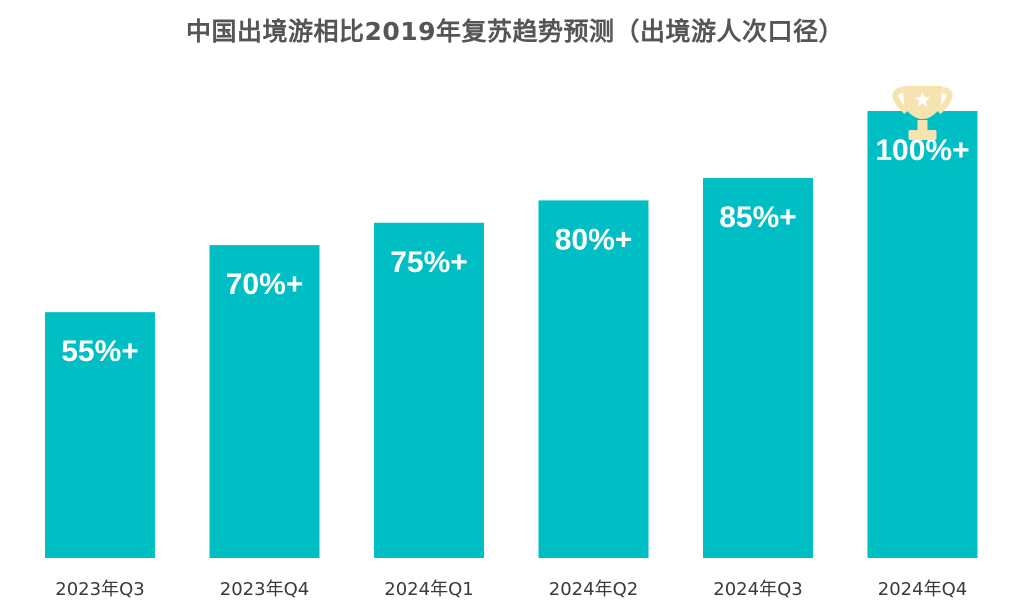 The height and width of the screenshot is (604, 1030). Describe the element at coordinates (757, 589) in the screenshot. I see `category-label: 2024年Q3` at that location.